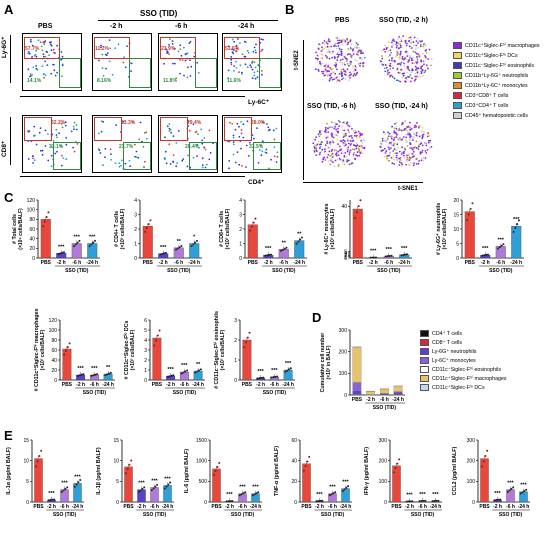 The width and height of the screenshot is (550, 549). Describe the element at coordinates (188, 62) in the screenshot. I see `flow-plot-r1-c3: 23.9% 11.8%` at that location.